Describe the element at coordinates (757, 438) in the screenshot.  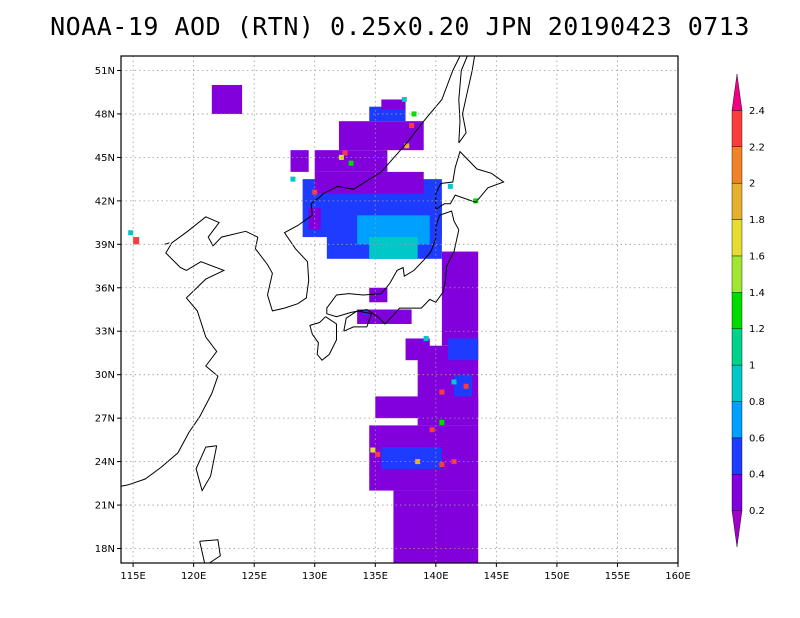
I see `colorbar-label-2: 0.6` at that location.